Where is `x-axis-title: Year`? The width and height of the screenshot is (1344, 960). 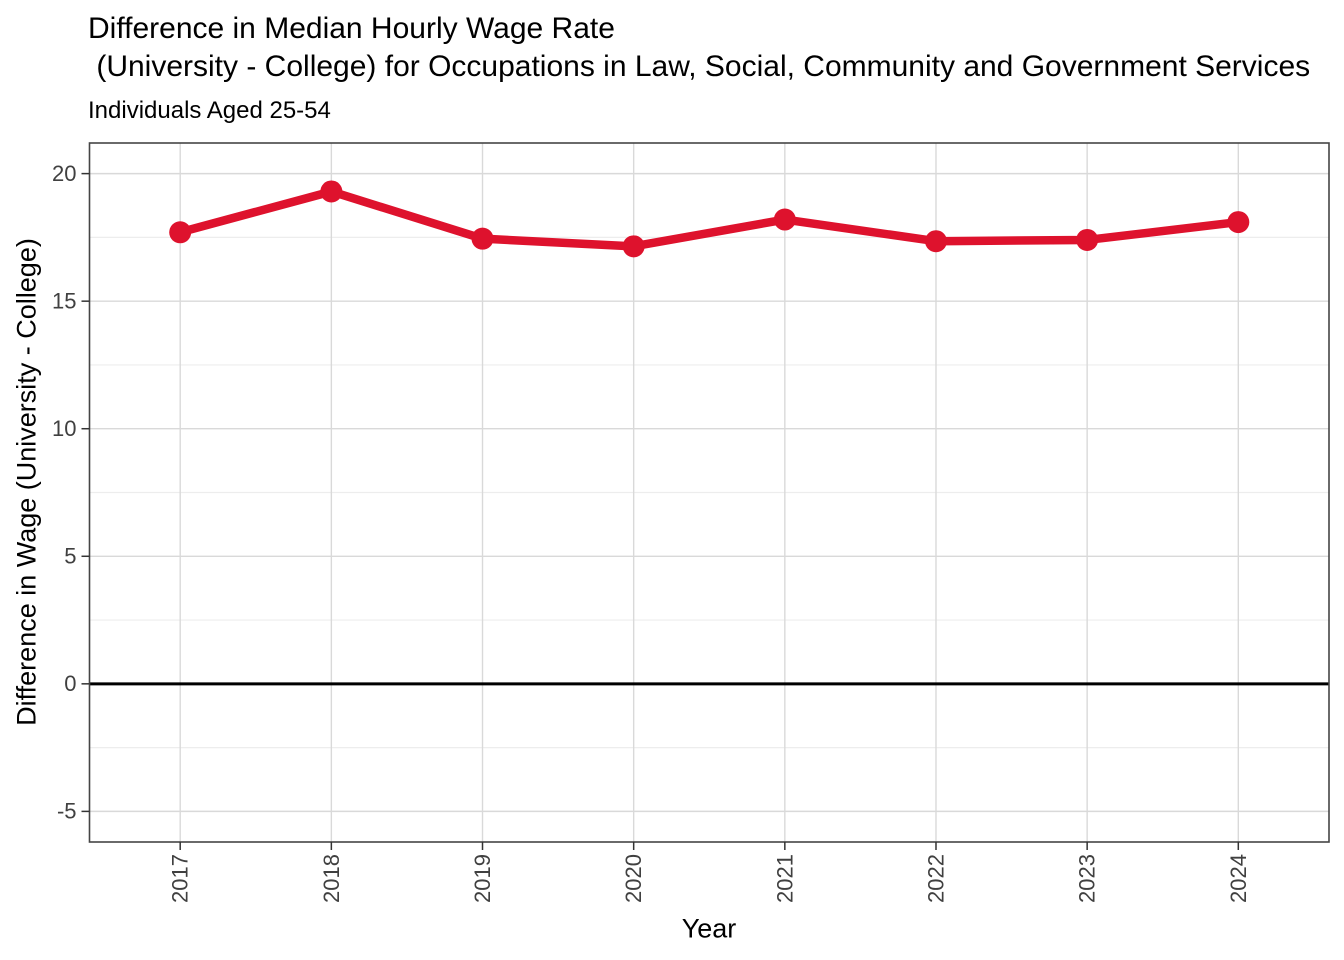 x-axis-title: Year is located at coordinates (709, 928).